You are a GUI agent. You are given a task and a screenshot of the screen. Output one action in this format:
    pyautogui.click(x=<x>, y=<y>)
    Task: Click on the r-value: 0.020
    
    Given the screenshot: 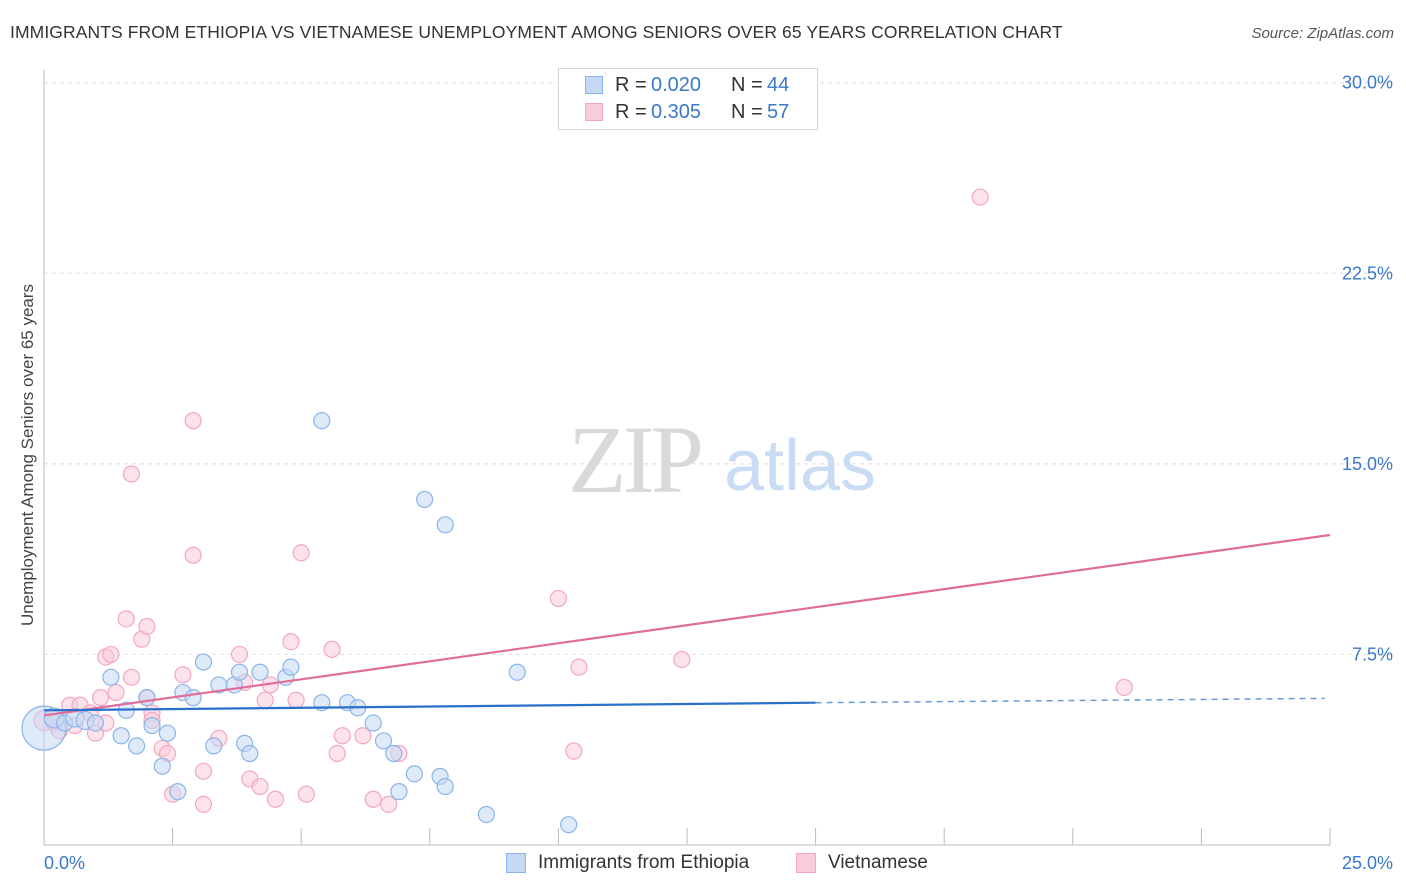 What is the action you would take?
    pyautogui.click(x=676, y=85)
    